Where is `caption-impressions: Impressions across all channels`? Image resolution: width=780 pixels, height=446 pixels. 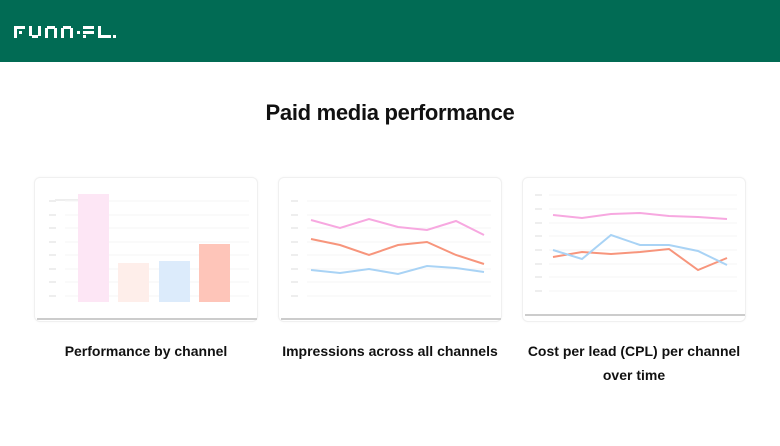 caption-impressions: Impressions across all channels is located at coordinates (390, 351).